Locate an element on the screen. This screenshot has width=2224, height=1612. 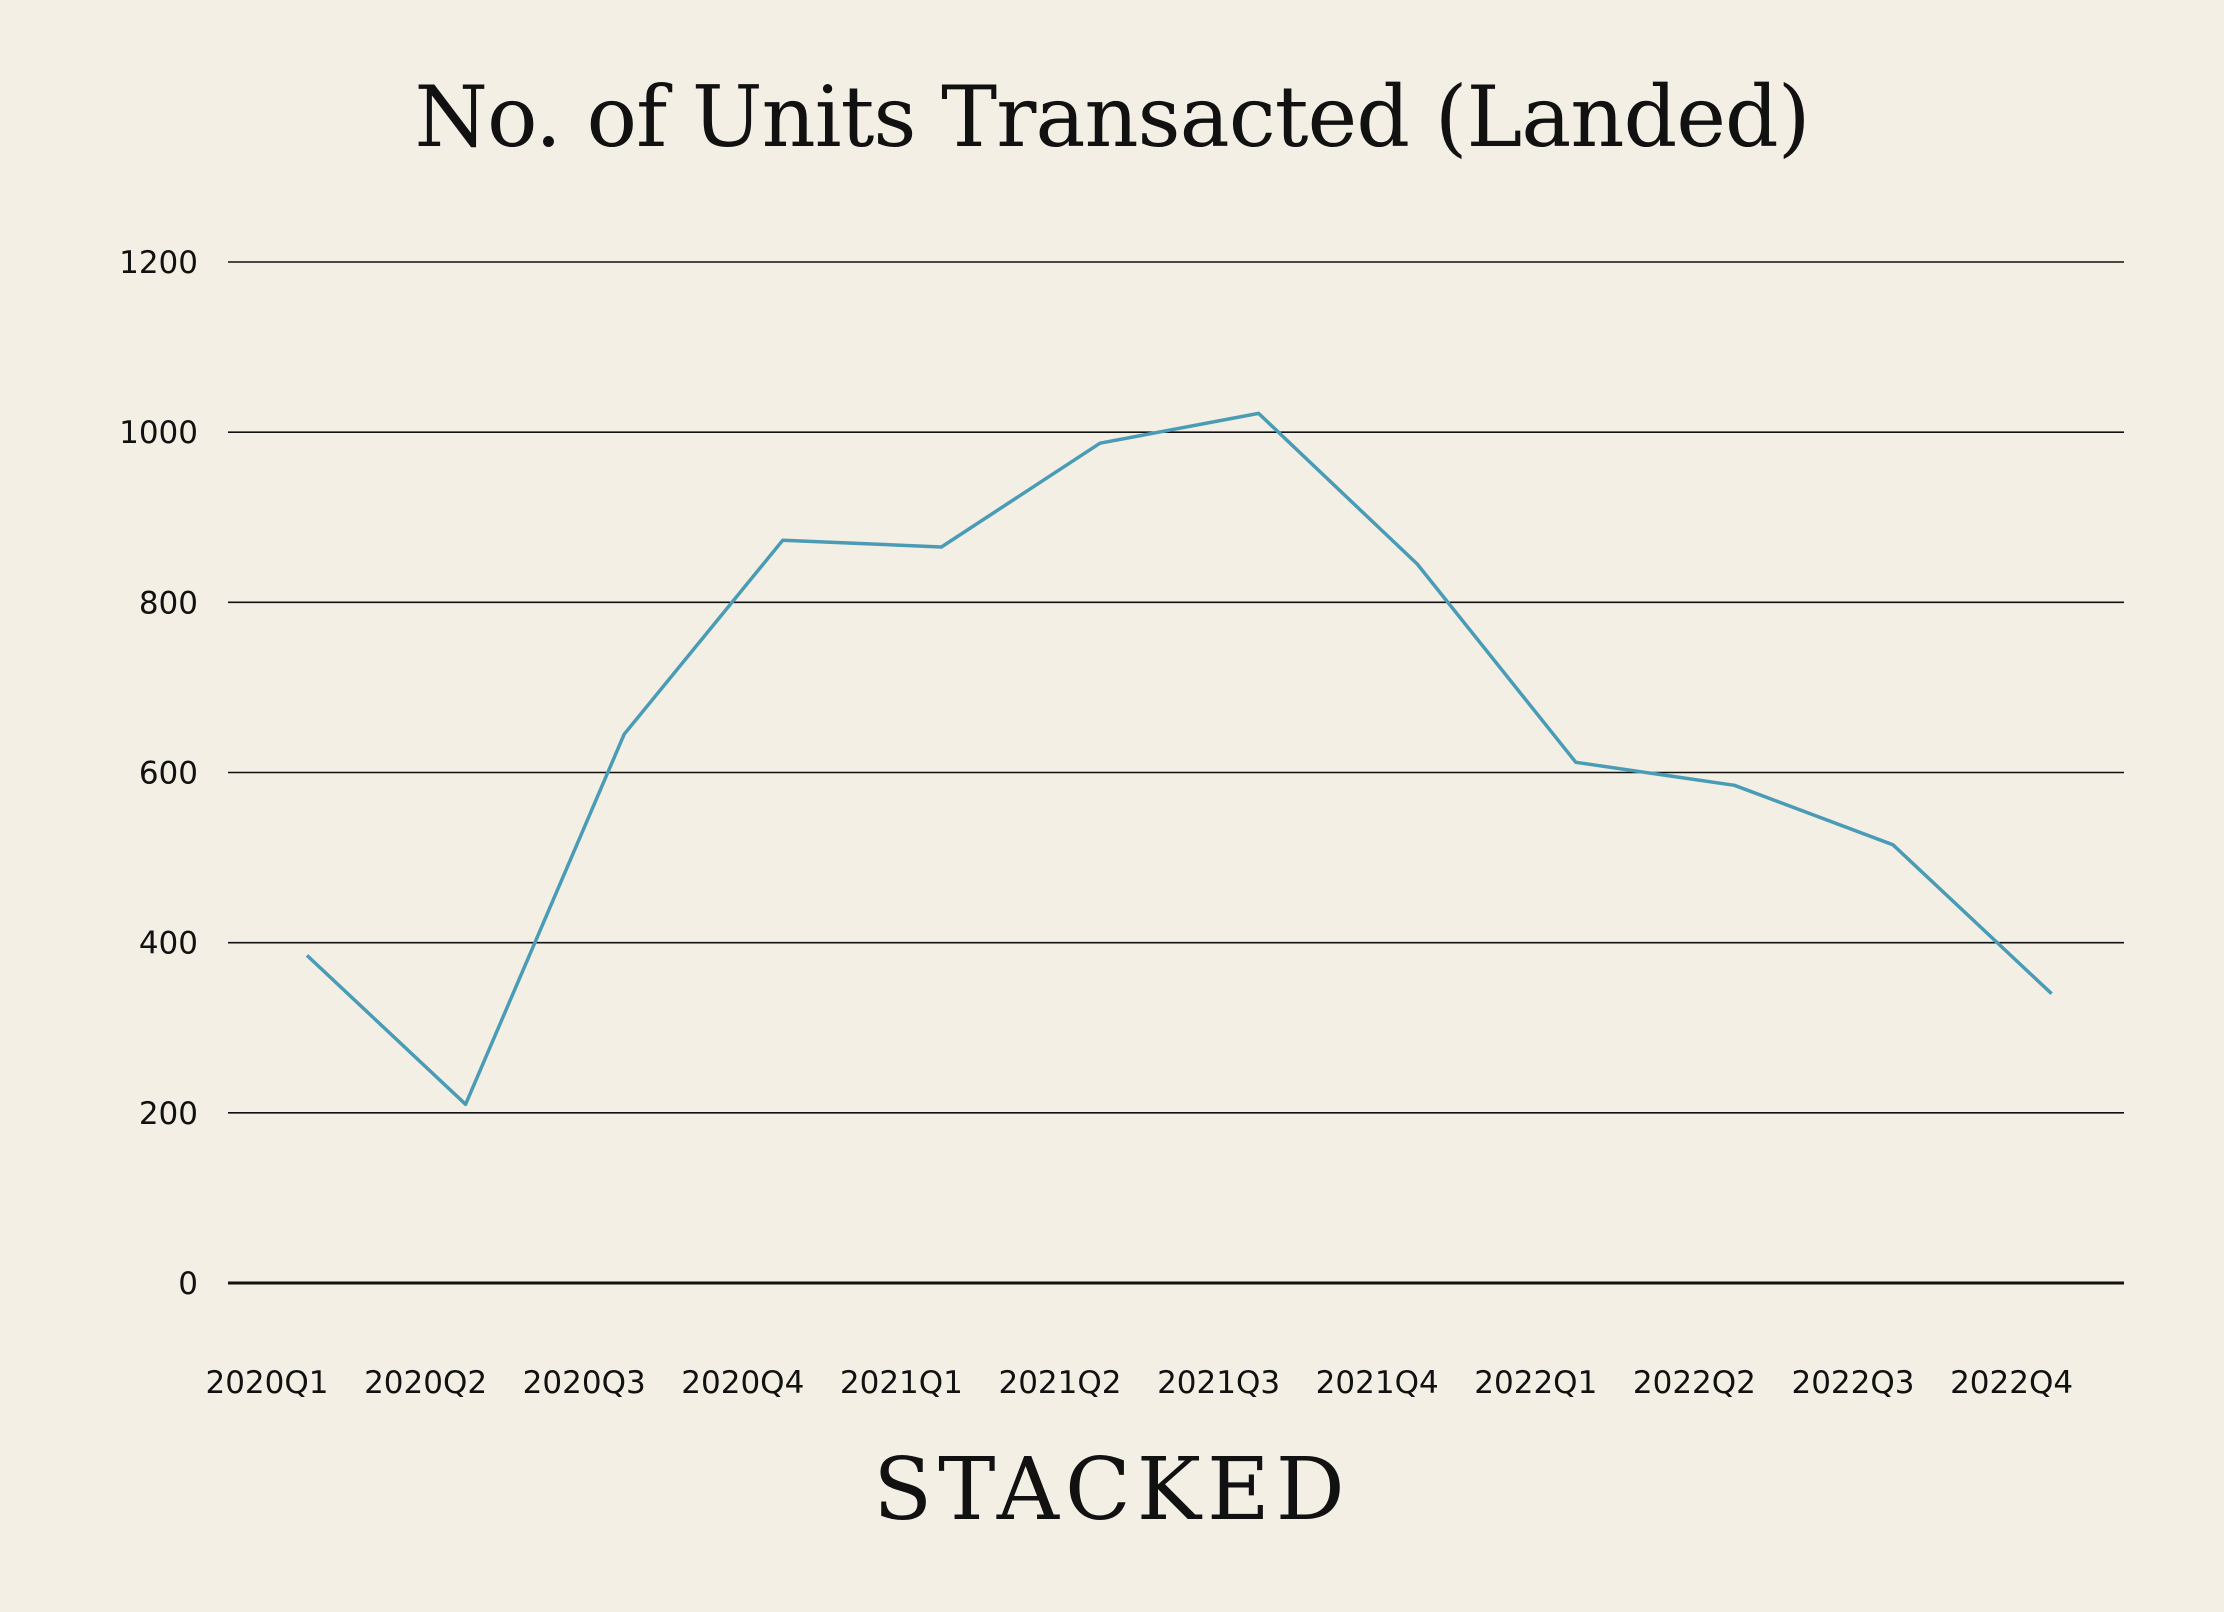
y-tick-label: 200 is located at coordinates (168, 1114).